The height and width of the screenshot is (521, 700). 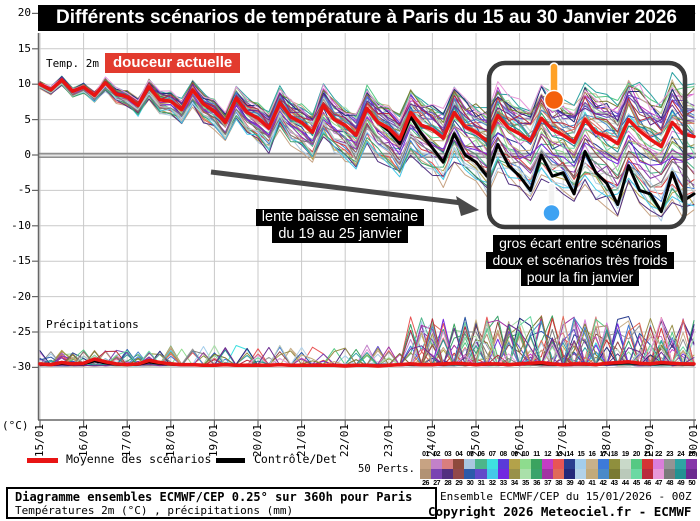 What do you see at coordinates (647, 454) in the screenshot?
I see `pert-number: 21` at bounding box center [647, 454].